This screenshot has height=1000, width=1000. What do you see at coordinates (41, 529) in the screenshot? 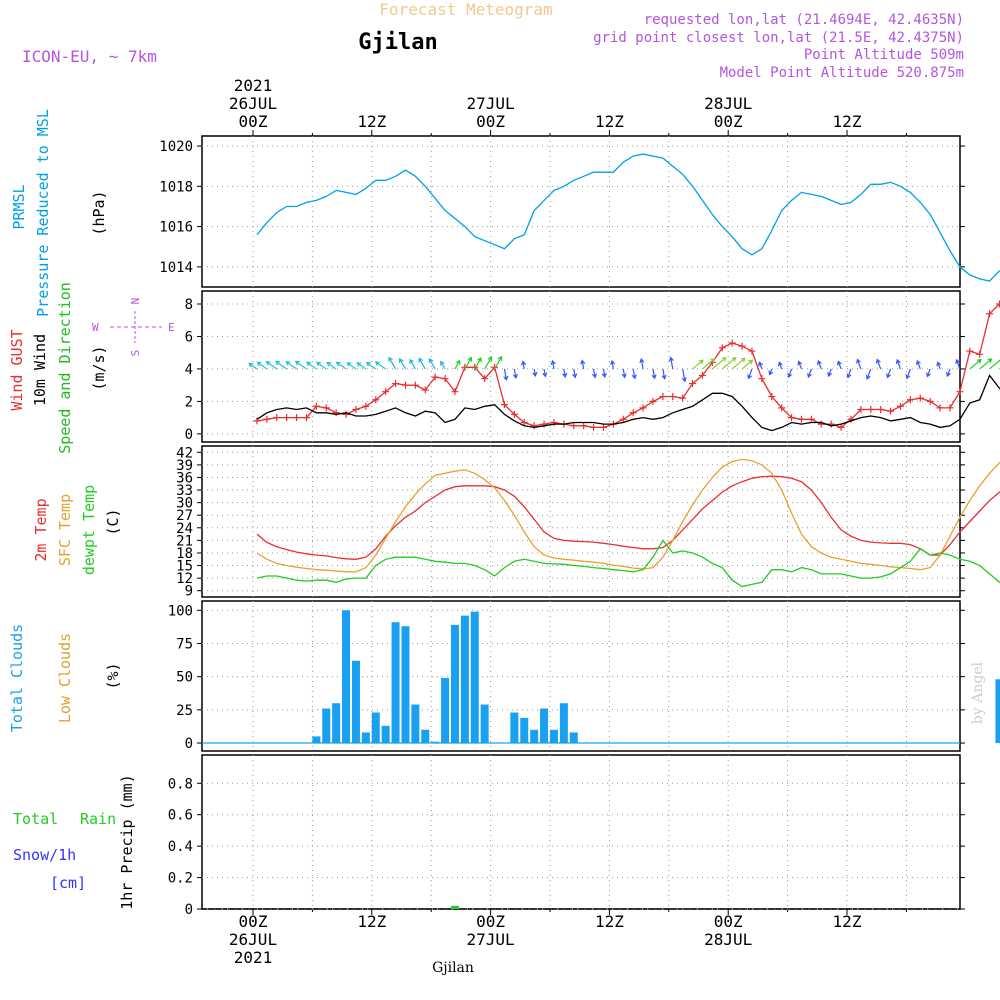
I see `t2m-label: 2m Temp` at bounding box center [41, 529].